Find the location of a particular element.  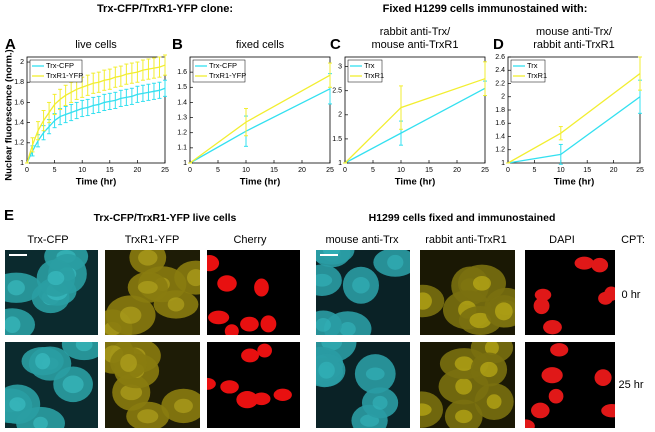

cpt-label: CPT: is located at coordinates (633, 240).